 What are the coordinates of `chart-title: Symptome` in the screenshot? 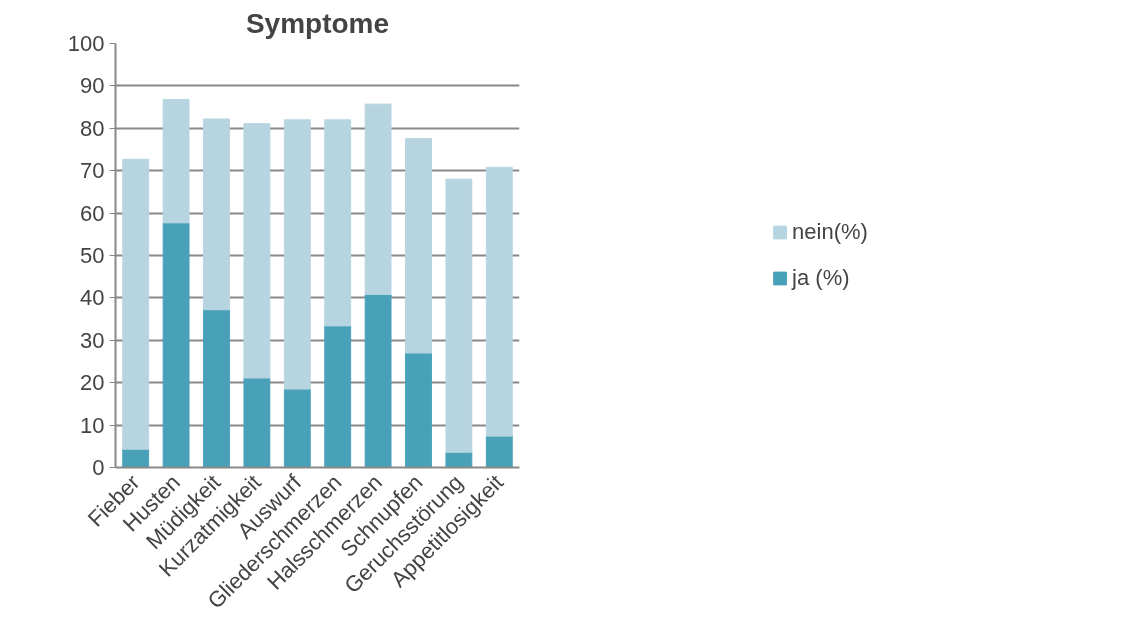 It's located at (317, 23).